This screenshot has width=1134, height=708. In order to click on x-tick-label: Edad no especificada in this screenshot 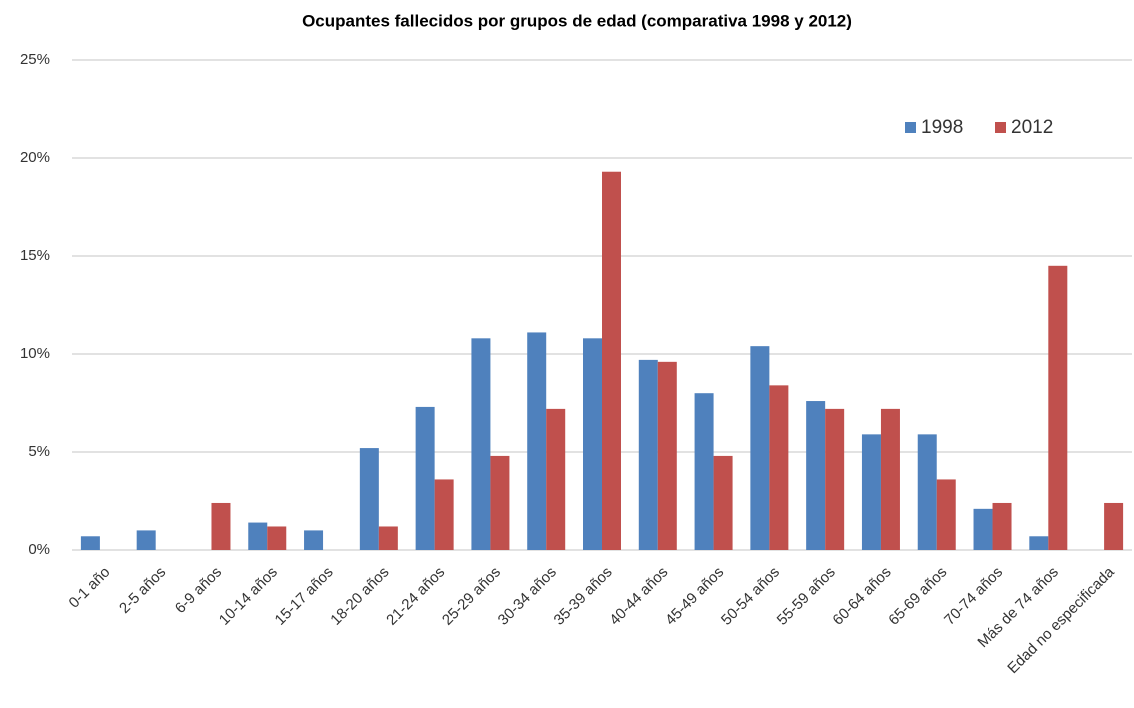, I will do `click(1061, 620)`.